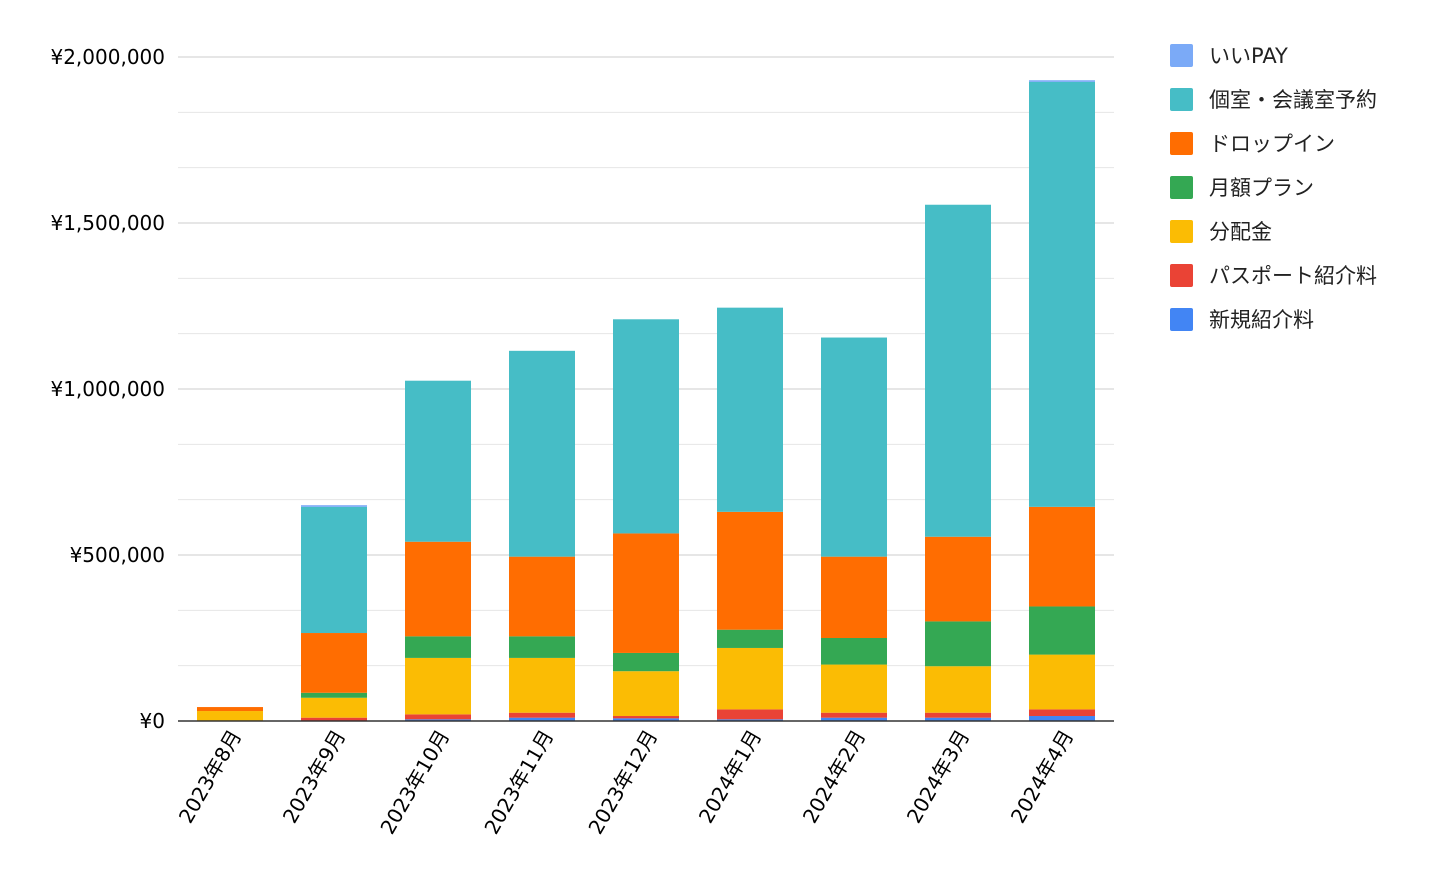 The image size is (1445, 893). What do you see at coordinates (622, 782) in the screenshot?
I see `x-tick-label: 2023年12月` at bounding box center [622, 782].